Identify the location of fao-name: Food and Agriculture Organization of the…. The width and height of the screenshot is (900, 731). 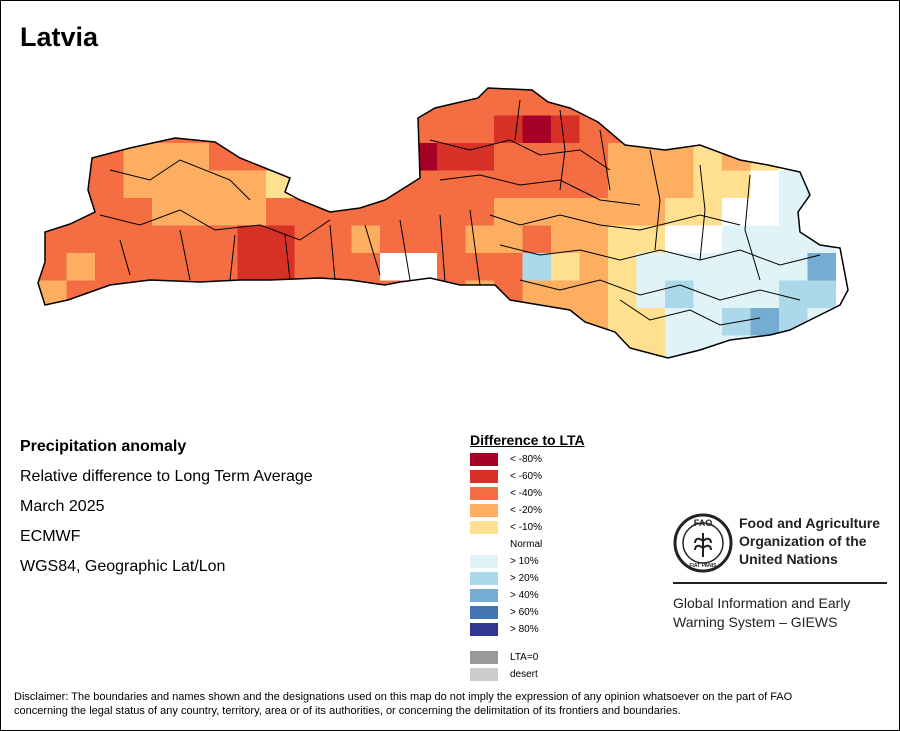
(810, 541).